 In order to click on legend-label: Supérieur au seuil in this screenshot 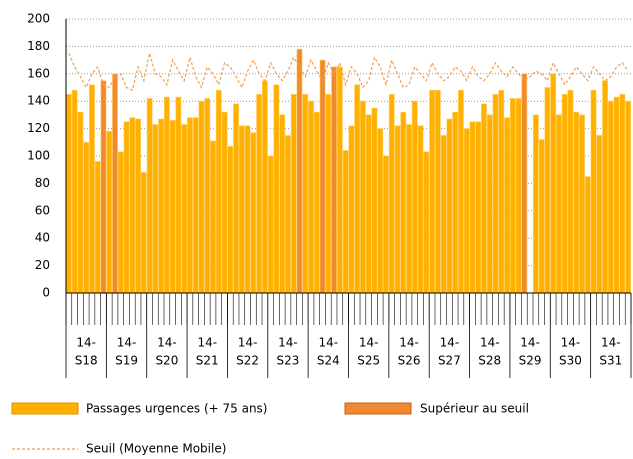, I will do `click(474, 409)`.